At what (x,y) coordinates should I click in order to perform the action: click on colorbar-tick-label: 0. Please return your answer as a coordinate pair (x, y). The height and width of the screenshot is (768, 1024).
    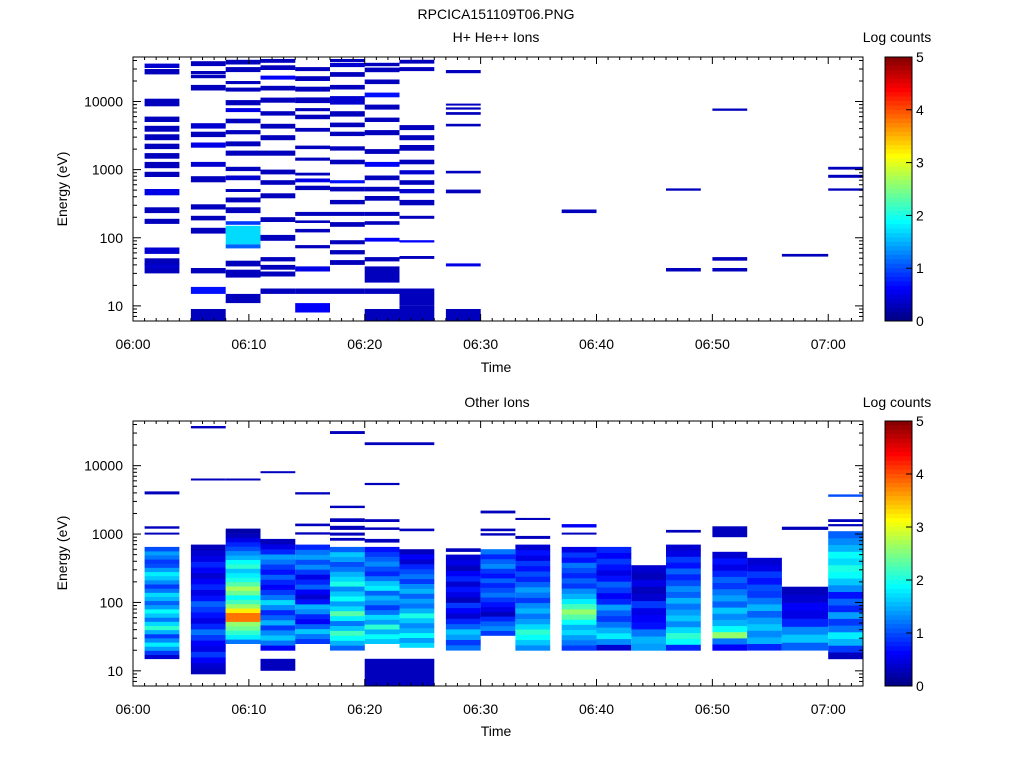
    Looking at the image, I should click on (920, 686).